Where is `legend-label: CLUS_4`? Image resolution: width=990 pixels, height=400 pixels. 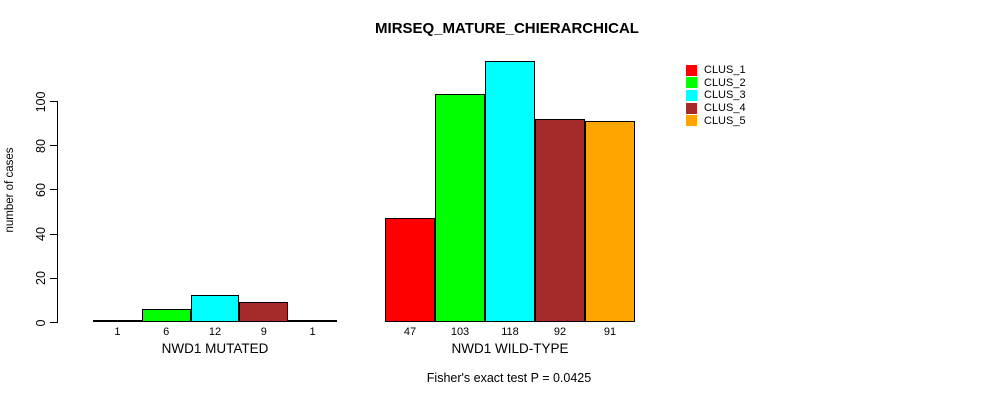
legend-label: CLUS_4 is located at coordinates (725, 108).